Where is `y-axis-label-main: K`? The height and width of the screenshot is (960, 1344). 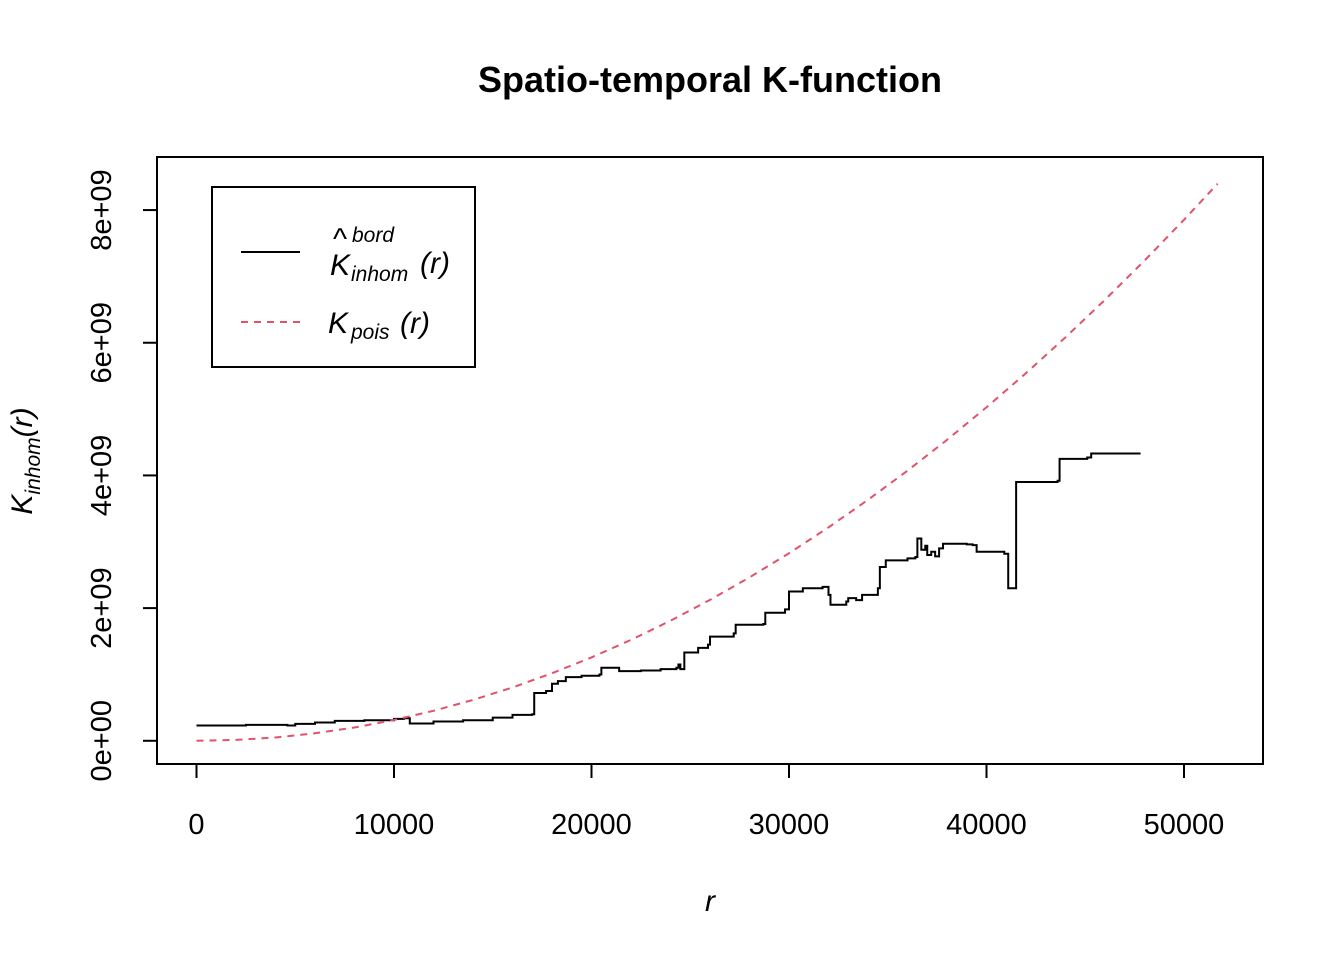 y-axis-label-main: K is located at coordinates (22, 504).